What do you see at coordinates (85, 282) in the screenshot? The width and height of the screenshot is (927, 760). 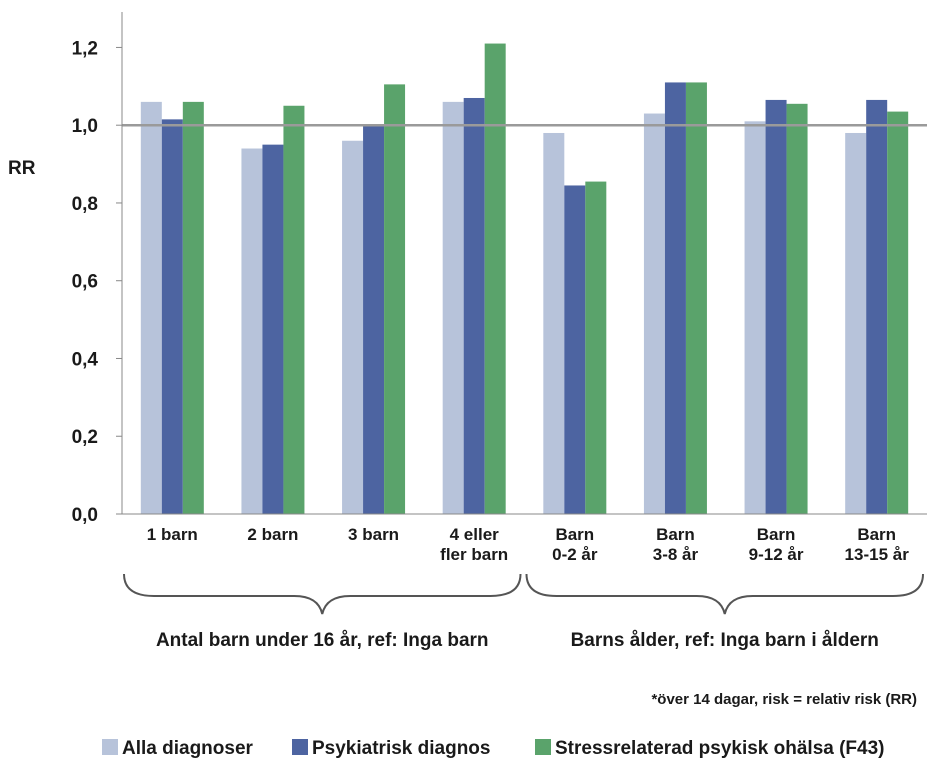 I see `y-tick-label: 0,6` at bounding box center [85, 282].